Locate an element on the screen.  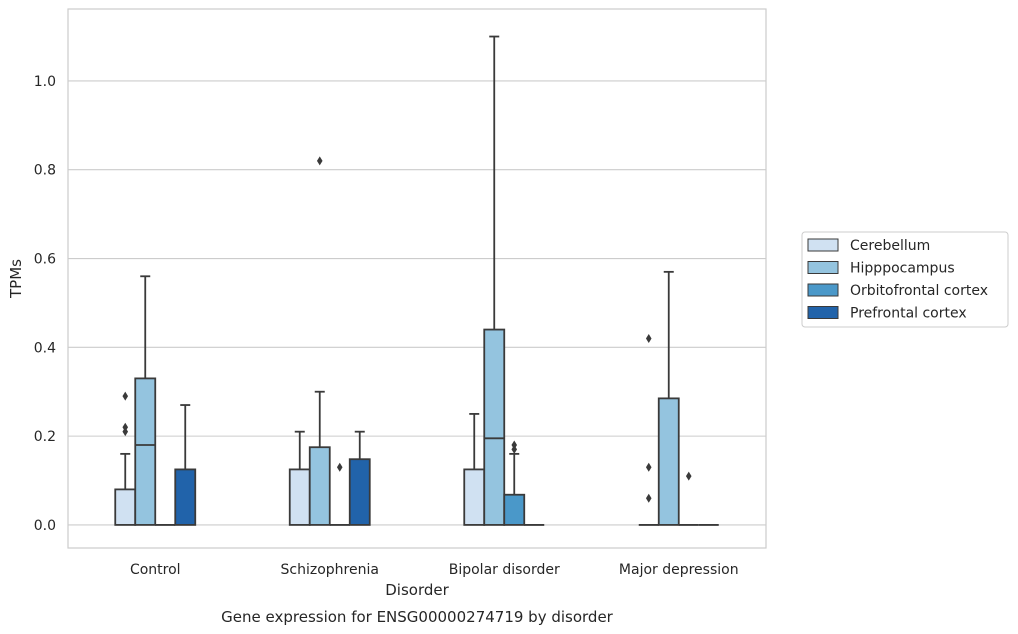
x-axis-label: Disorder is located at coordinates (417, 590).